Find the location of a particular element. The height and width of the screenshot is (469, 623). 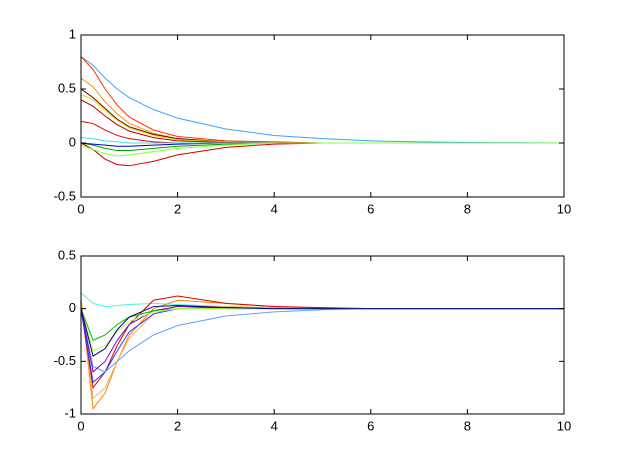

y-tick-label: -1 is located at coordinates (70, 412).